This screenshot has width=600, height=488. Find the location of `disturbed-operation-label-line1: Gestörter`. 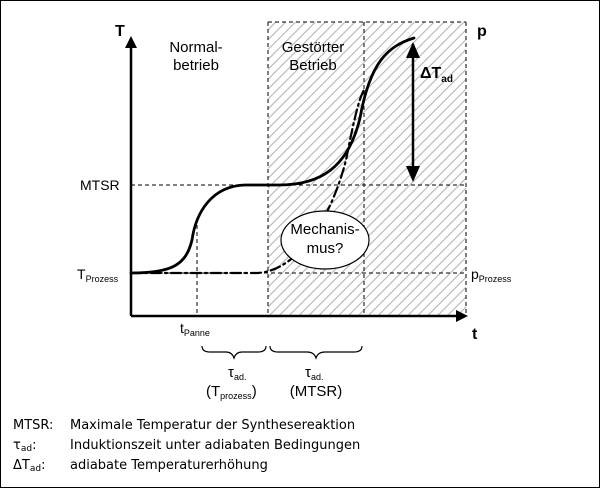

disturbed-operation-label-line1: Gestörter is located at coordinates (313, 47).